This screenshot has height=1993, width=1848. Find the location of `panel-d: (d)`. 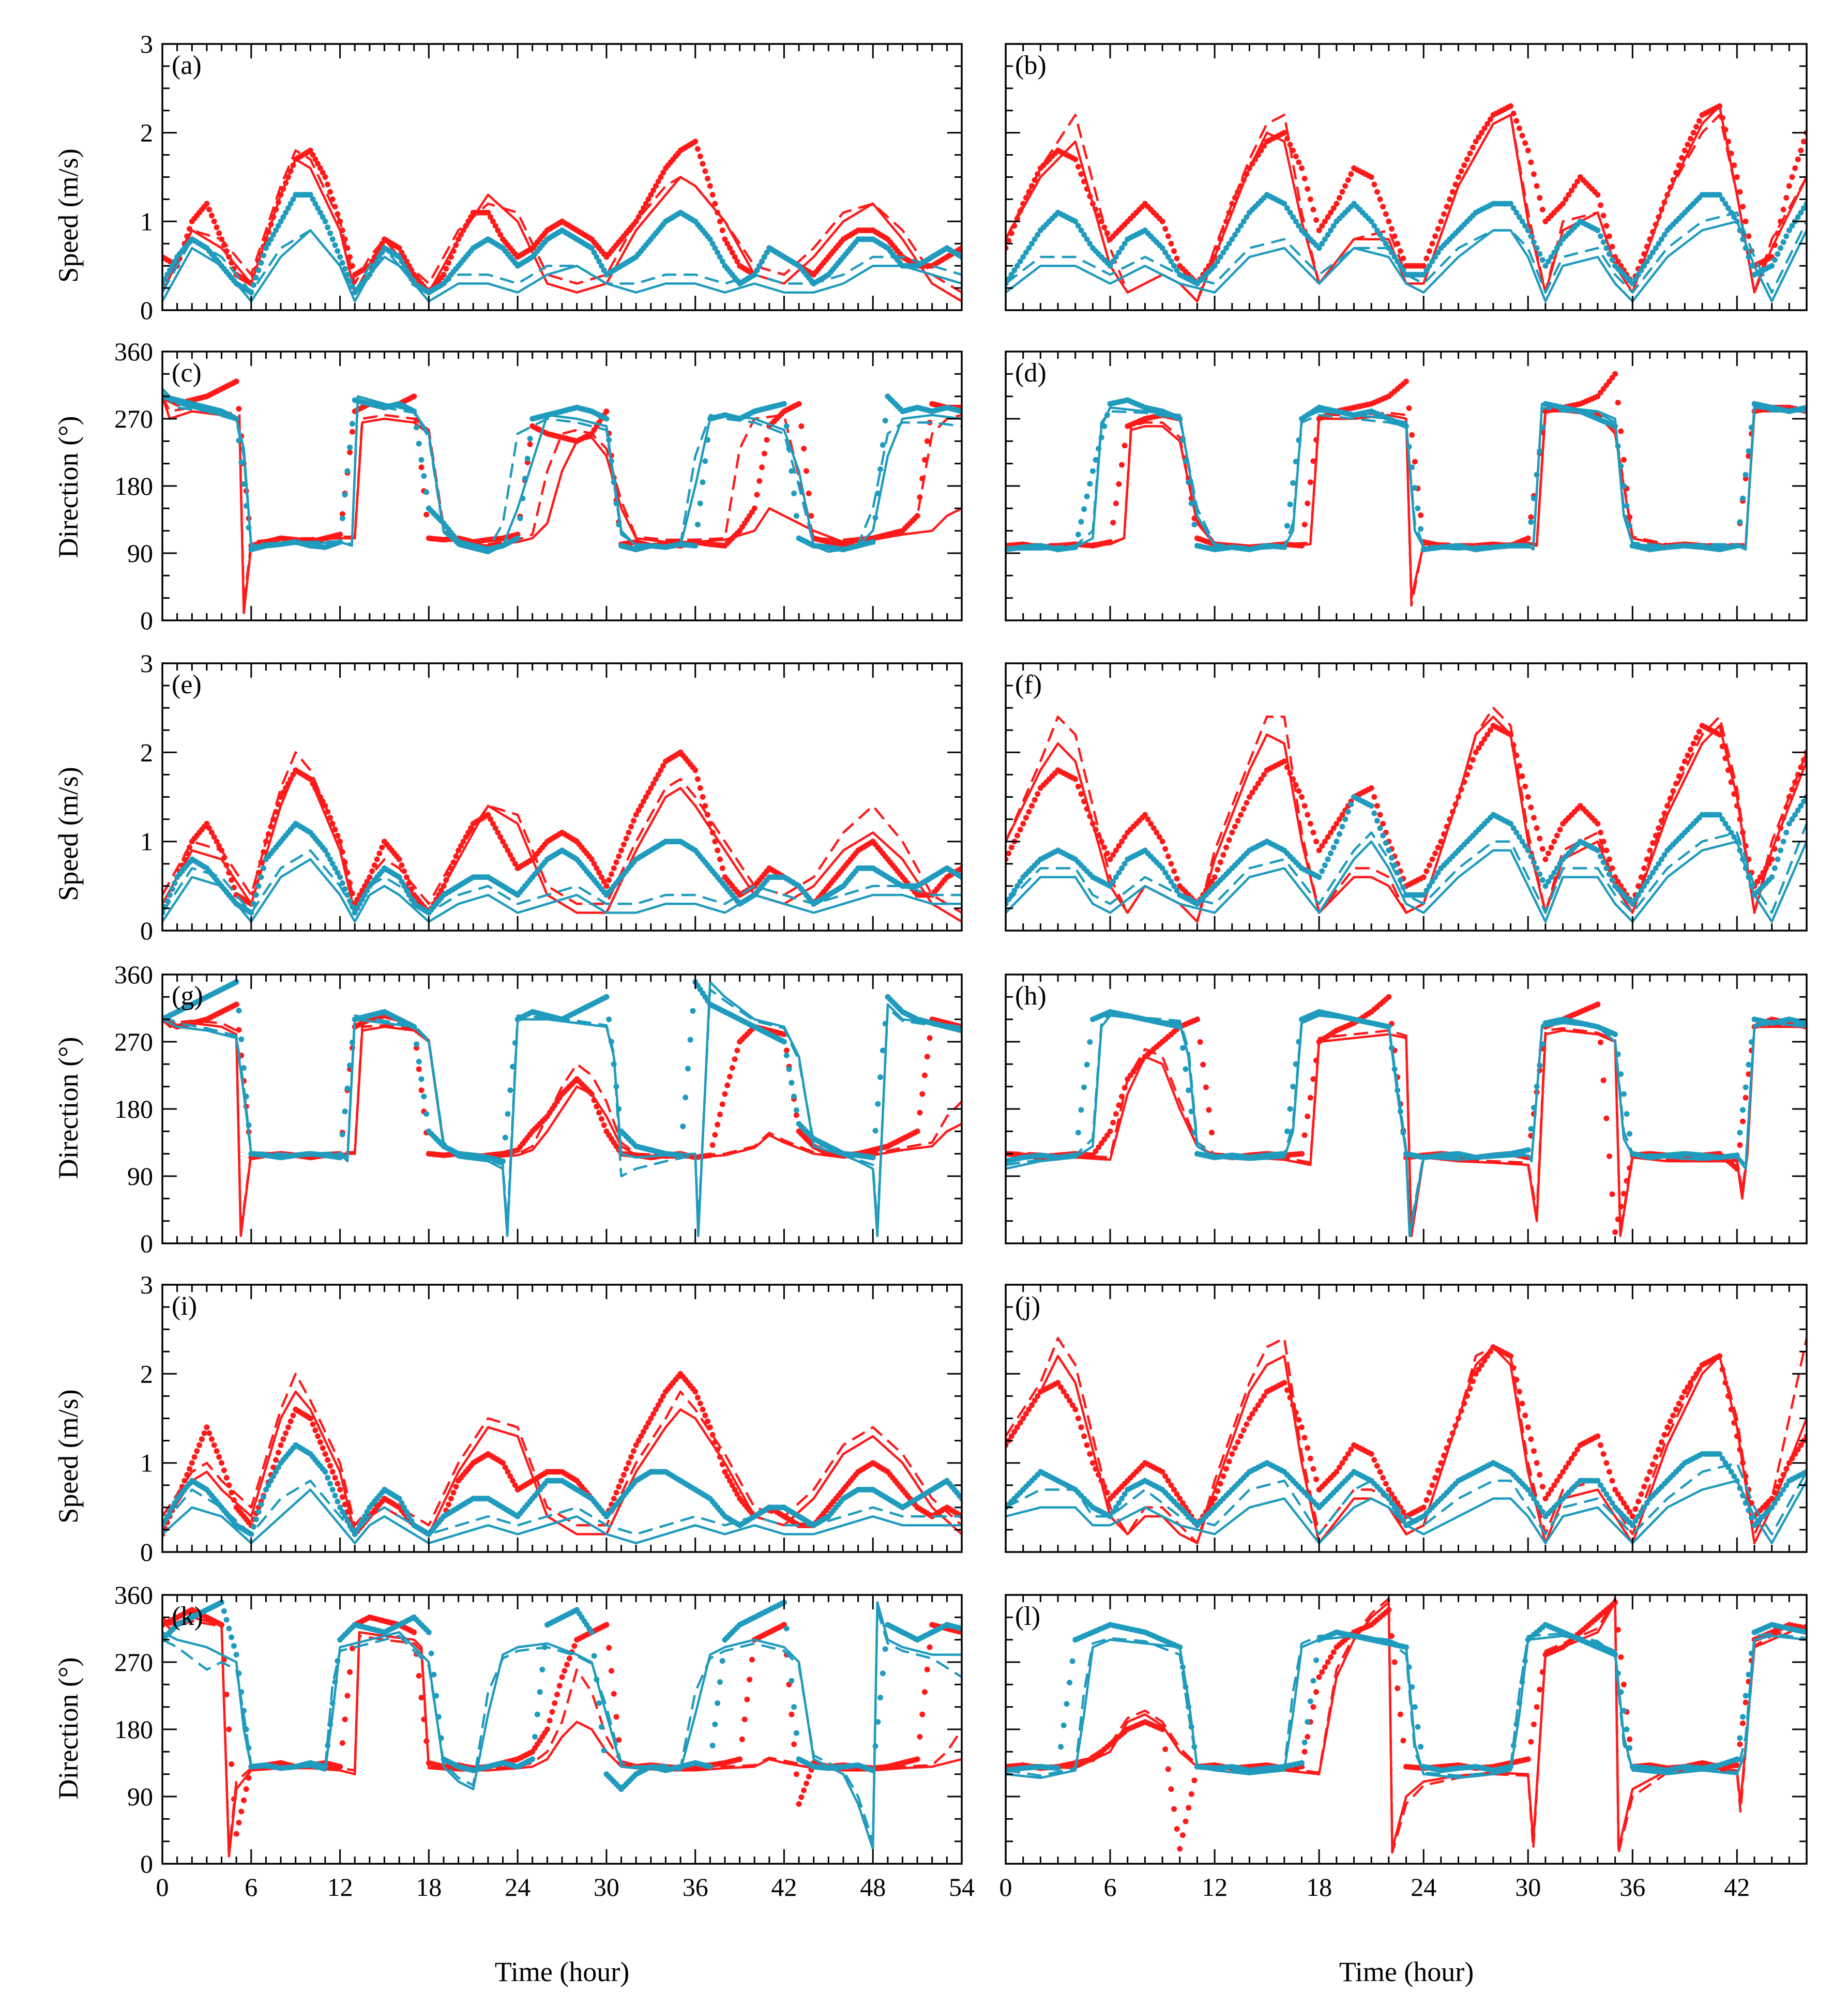

panel-d: (d) is located at coordinates (1406, 486).